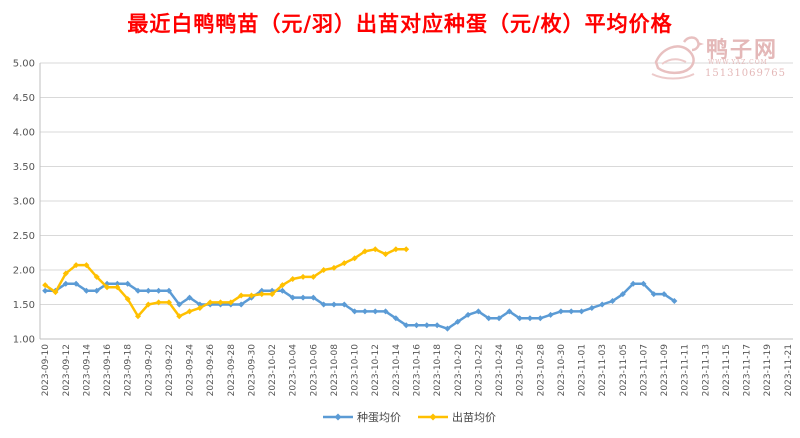 The width and height of the screenshot is (800, 438). I want to click on x-tick-label: 2023-10-26, so click(521, 370).